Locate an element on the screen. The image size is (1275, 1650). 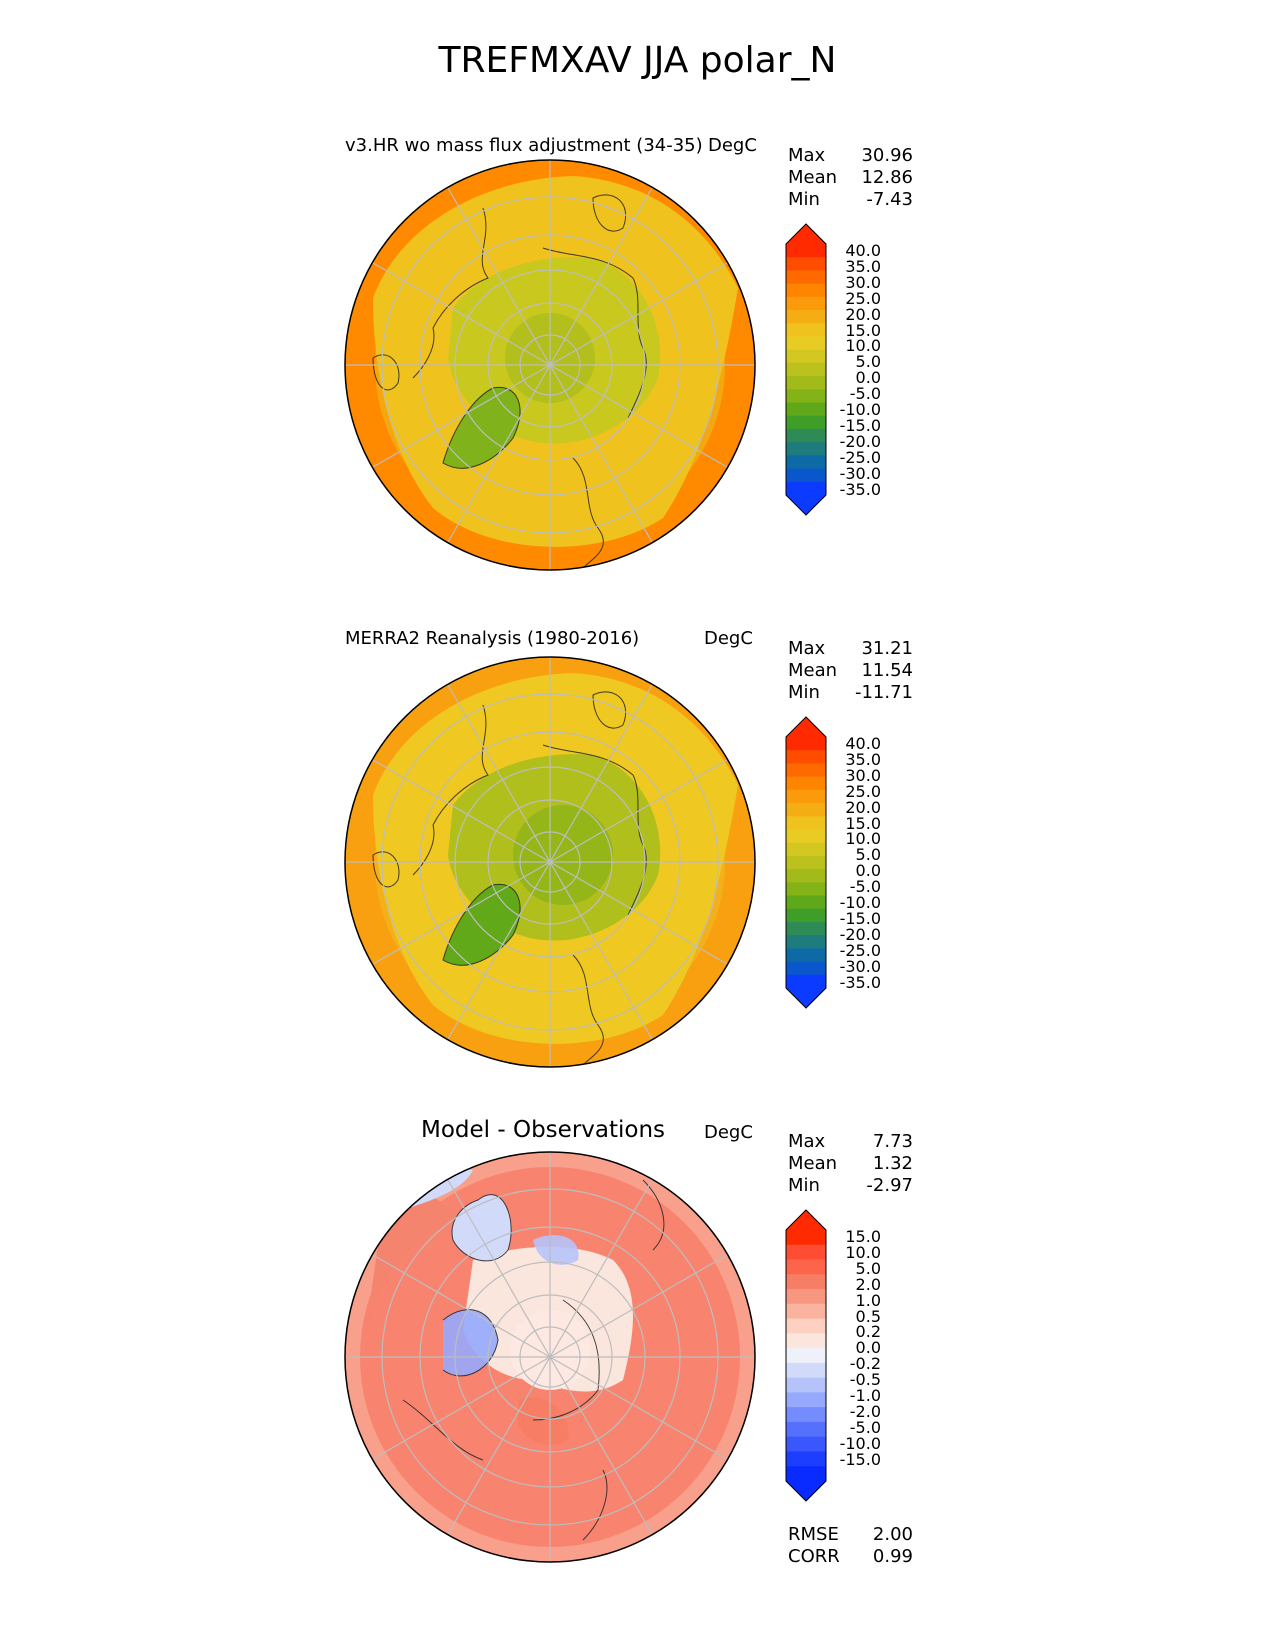
colorbar-tick-label: -5.0 is located at coordinates (865, 1427).